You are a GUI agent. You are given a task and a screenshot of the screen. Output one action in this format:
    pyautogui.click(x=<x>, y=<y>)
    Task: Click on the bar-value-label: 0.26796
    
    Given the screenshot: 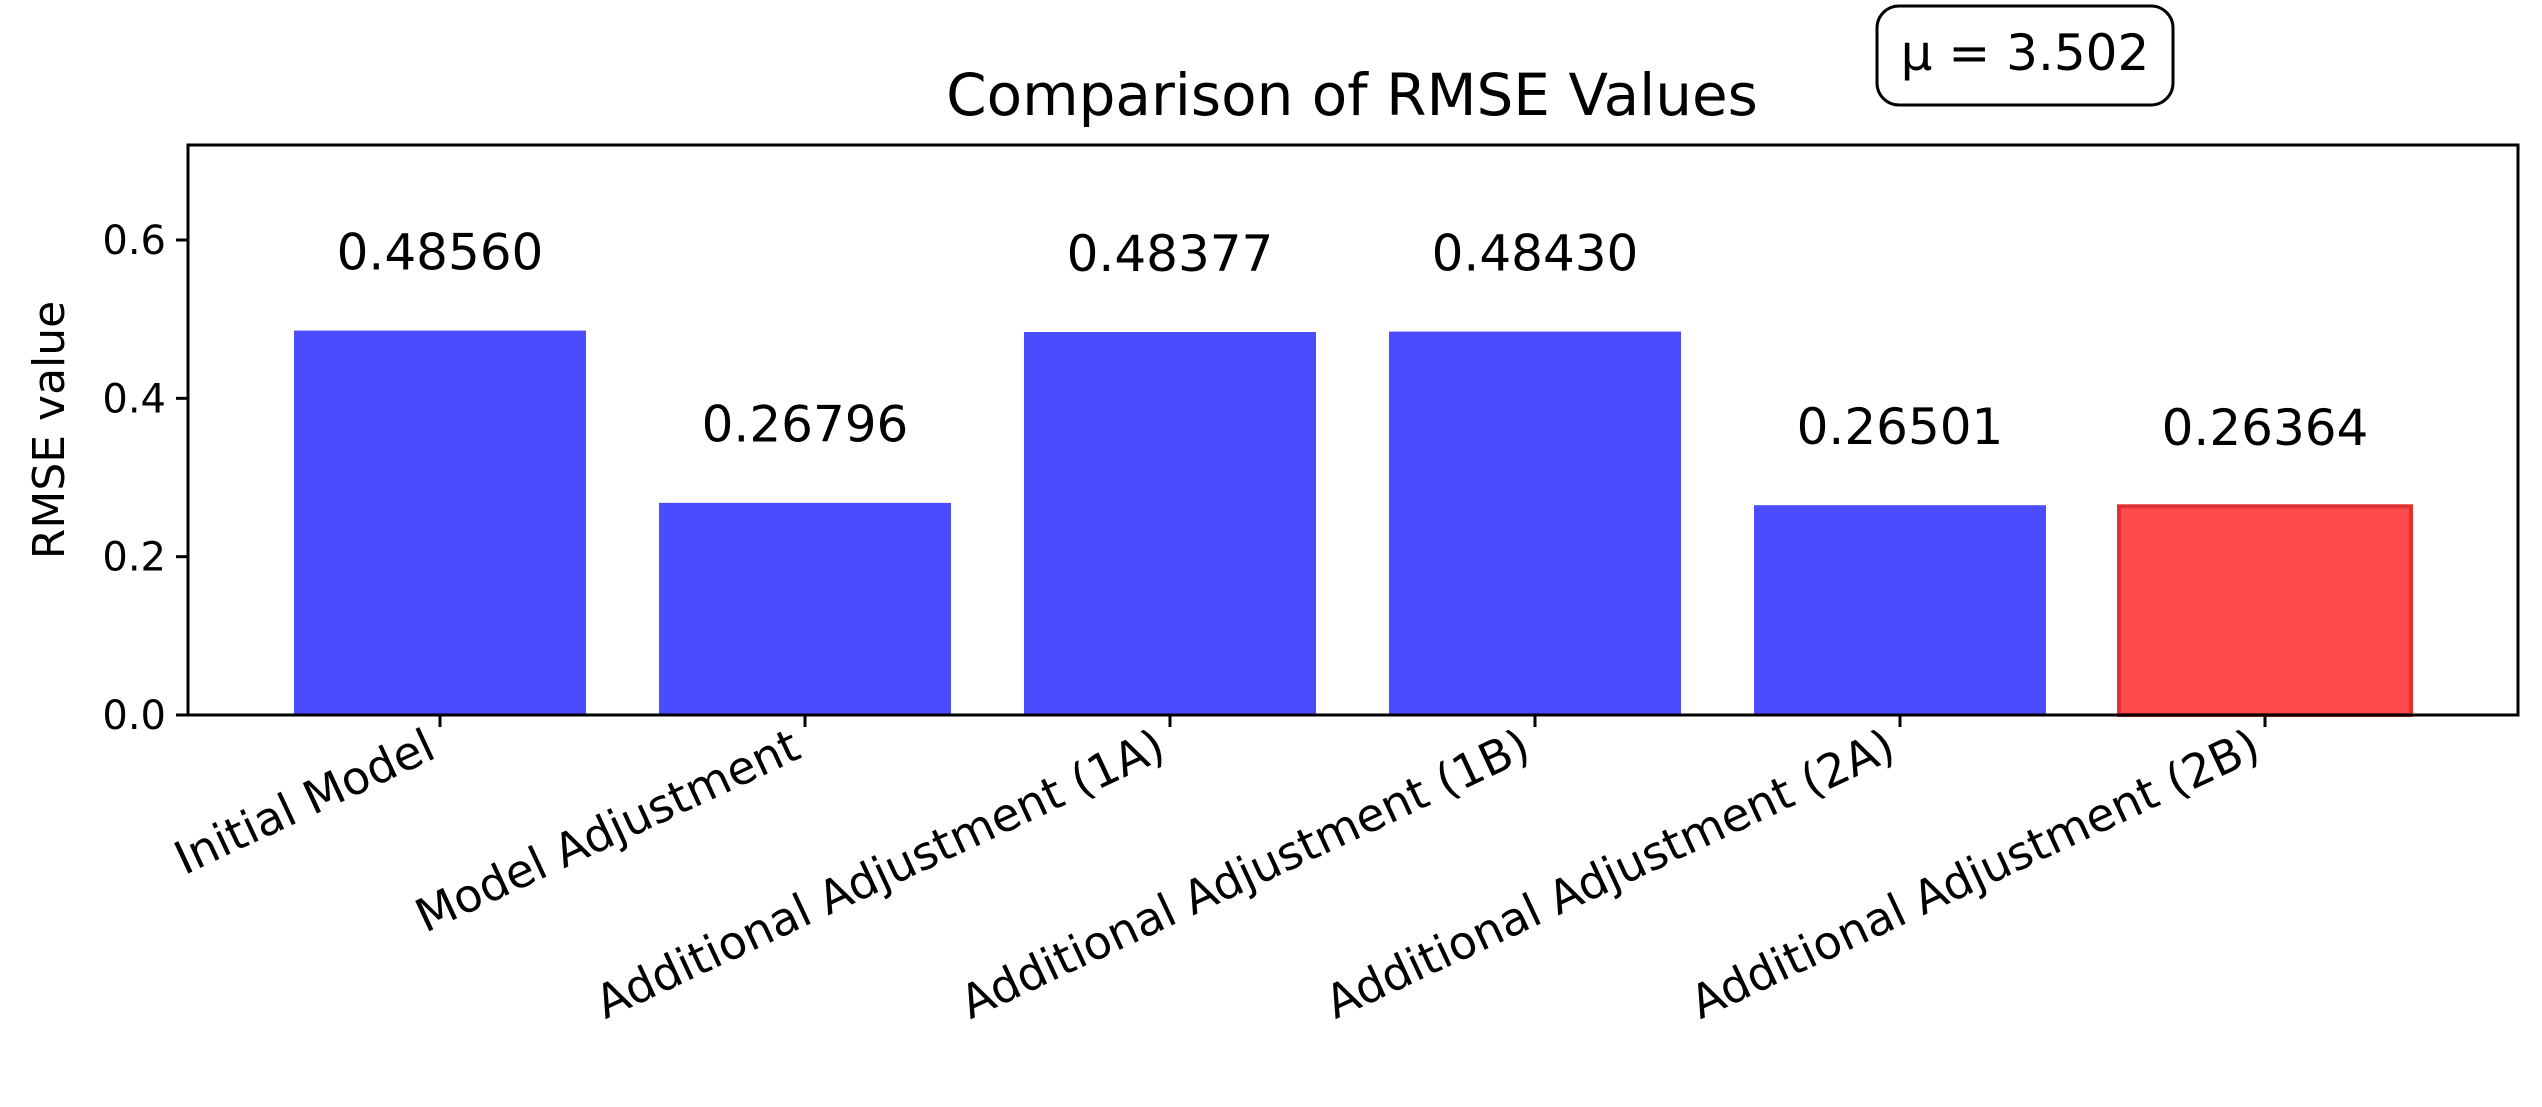 What is the action you would take?
    pyautogui.click(x=805, y=425)
    